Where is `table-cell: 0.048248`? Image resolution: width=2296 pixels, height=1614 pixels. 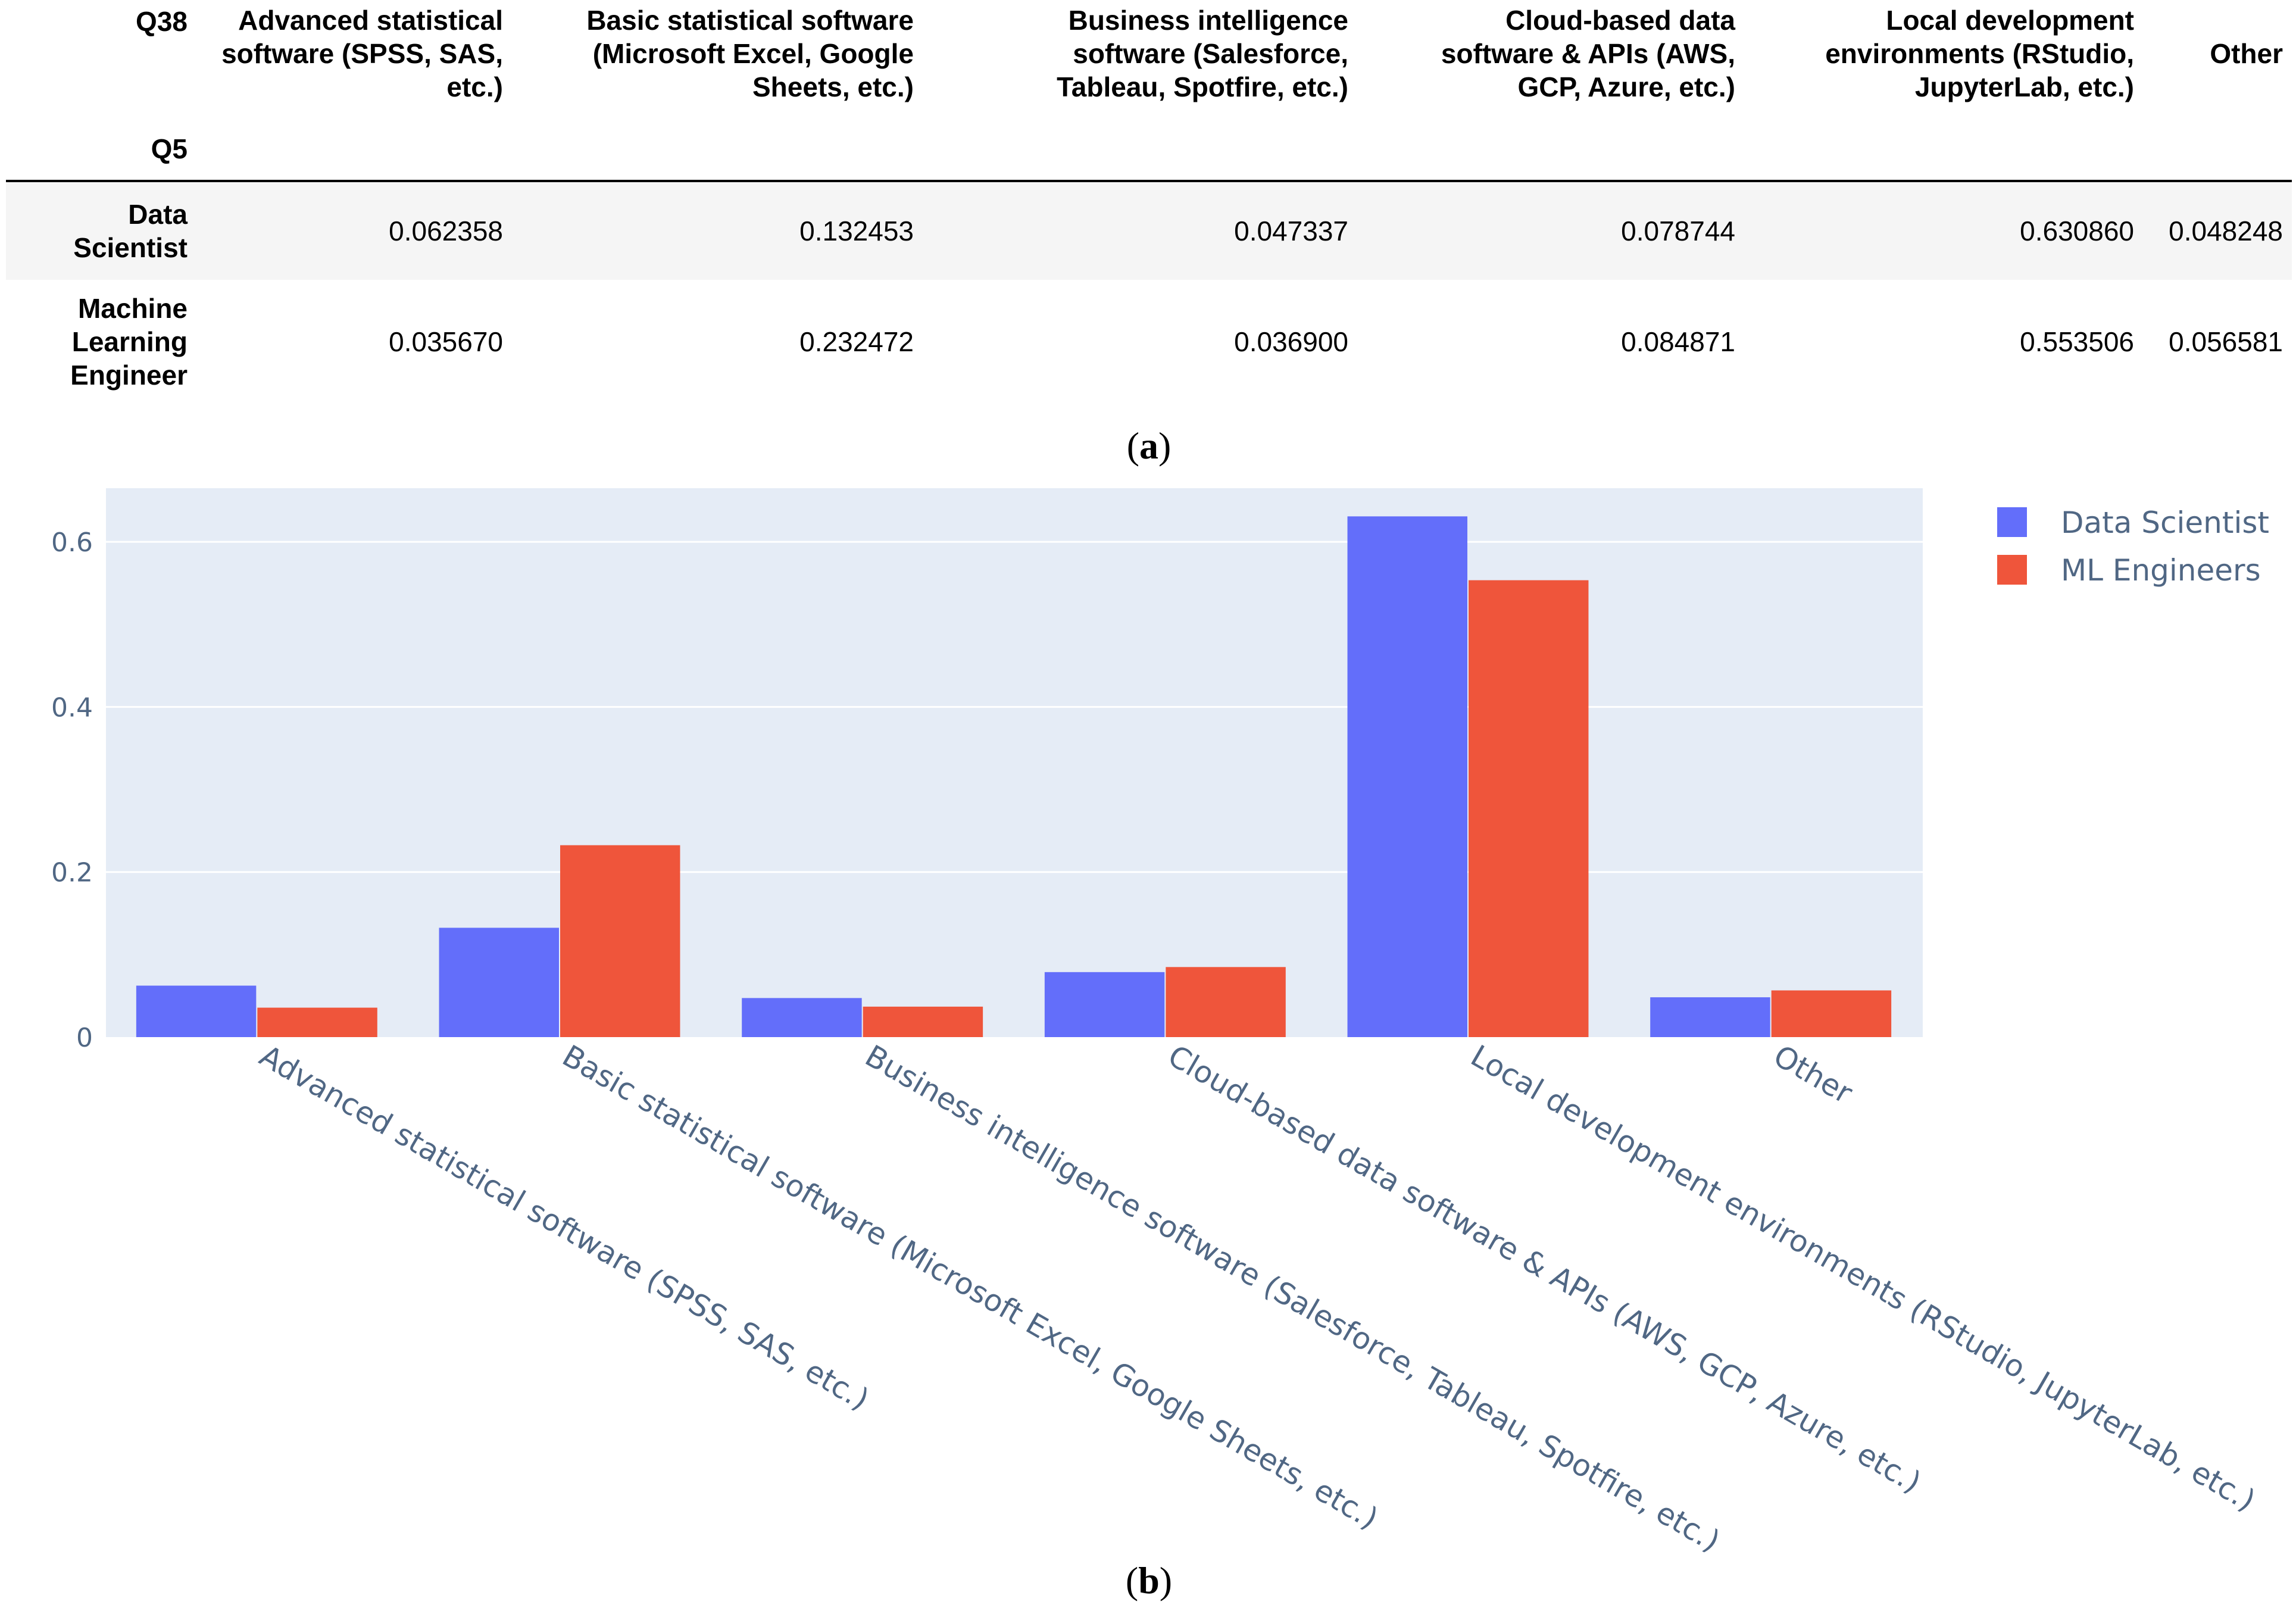
table-cell: 0.048248 is located at coordinates (2226, 231).